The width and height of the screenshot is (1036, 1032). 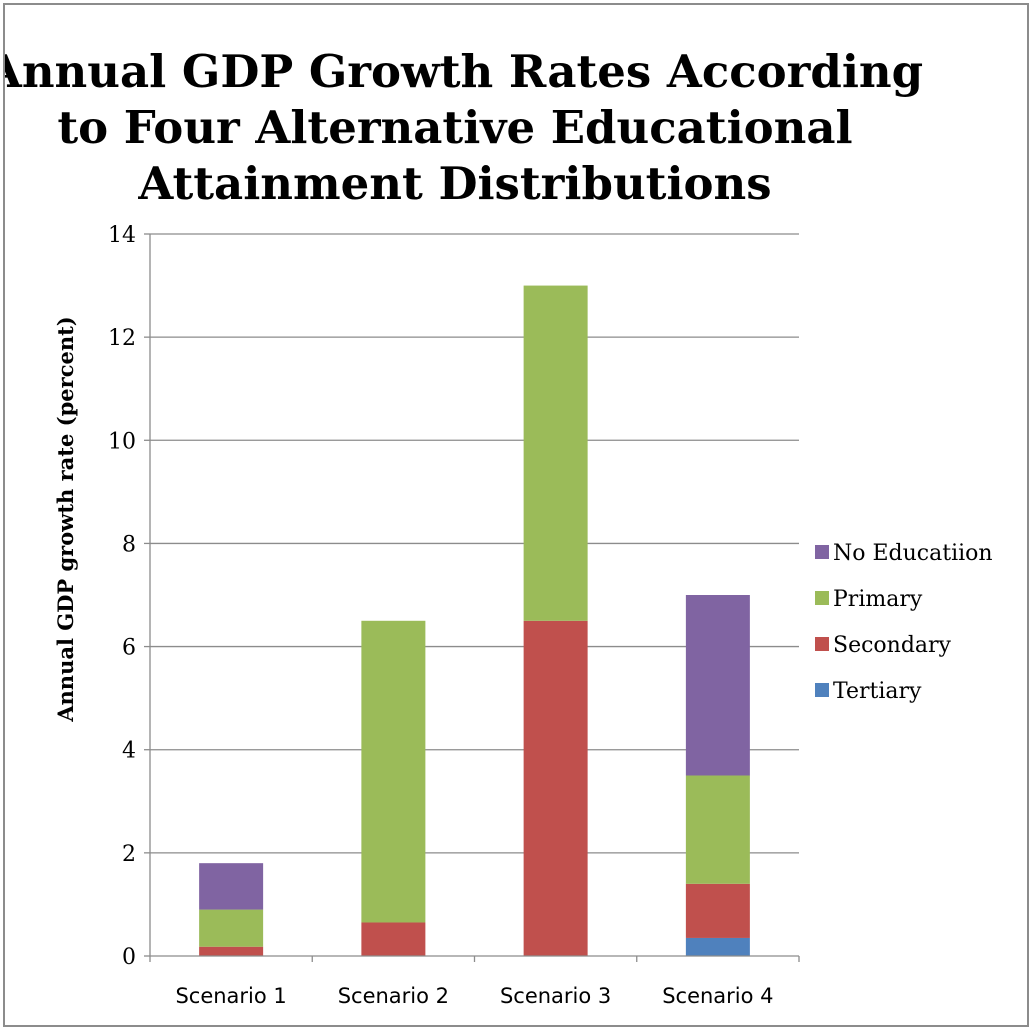 What do you see at coordinates (913, 553) in the screenshot?
I see `legend-label-no-educatiion: No Educatiion` at bounding box center [913, 553].